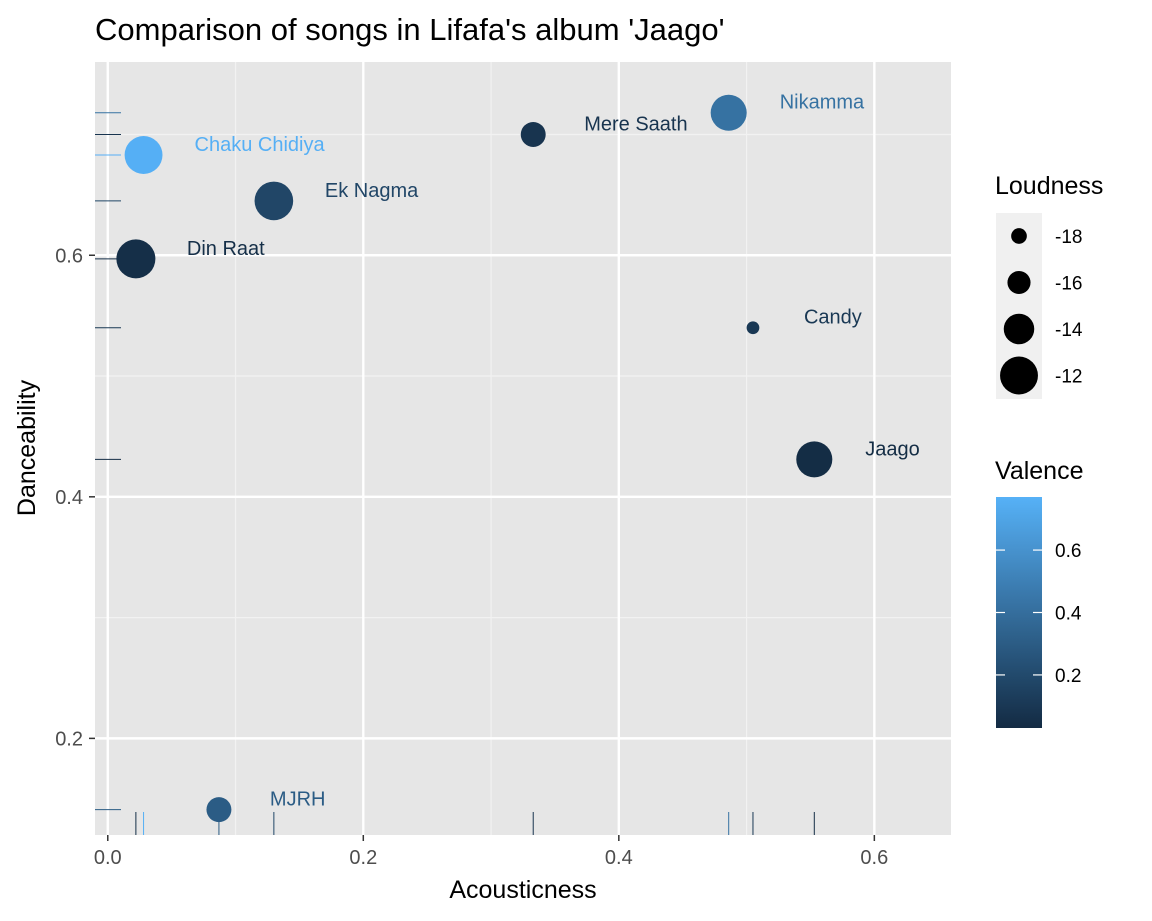 The height and width of the screenshot is (921, 1152). I want to click on color-legend: Valence 0.2 0.4 0.6, so click(1039, 592).